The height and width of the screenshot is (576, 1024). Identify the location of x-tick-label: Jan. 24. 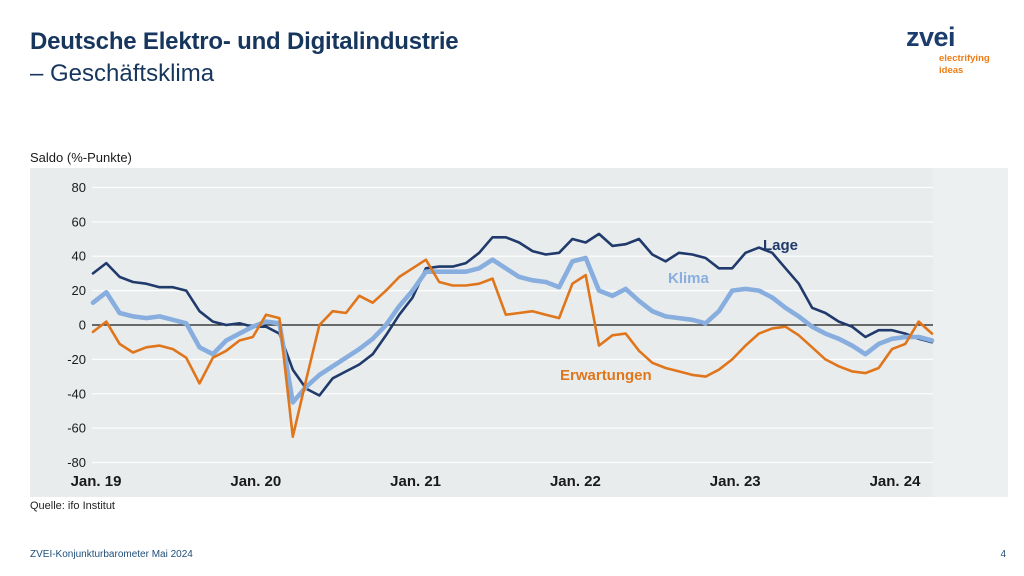
(896, 481).